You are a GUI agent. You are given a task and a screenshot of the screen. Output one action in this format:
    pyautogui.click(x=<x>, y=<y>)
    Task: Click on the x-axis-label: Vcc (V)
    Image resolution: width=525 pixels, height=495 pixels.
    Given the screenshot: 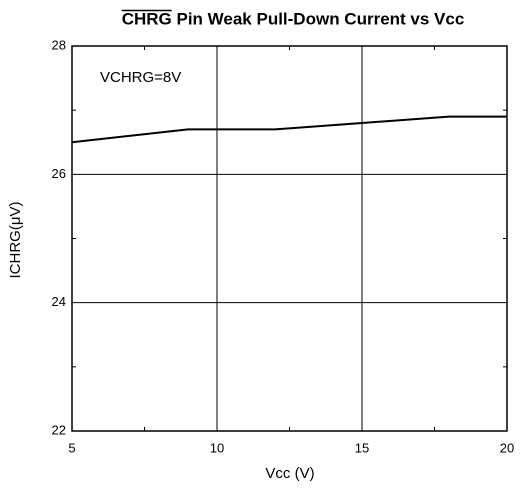 What is the action you would take?
    pyautogui.click(x=289, y=473)
    